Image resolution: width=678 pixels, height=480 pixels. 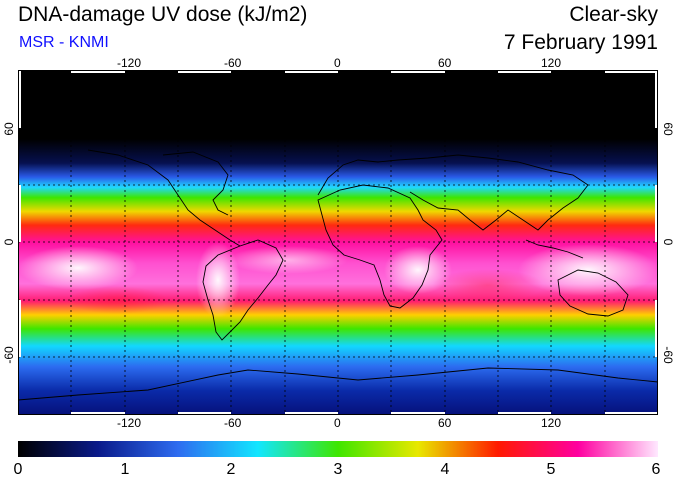 I want to click on bottom-lon-tick: -120, so click(x=129, y=423).